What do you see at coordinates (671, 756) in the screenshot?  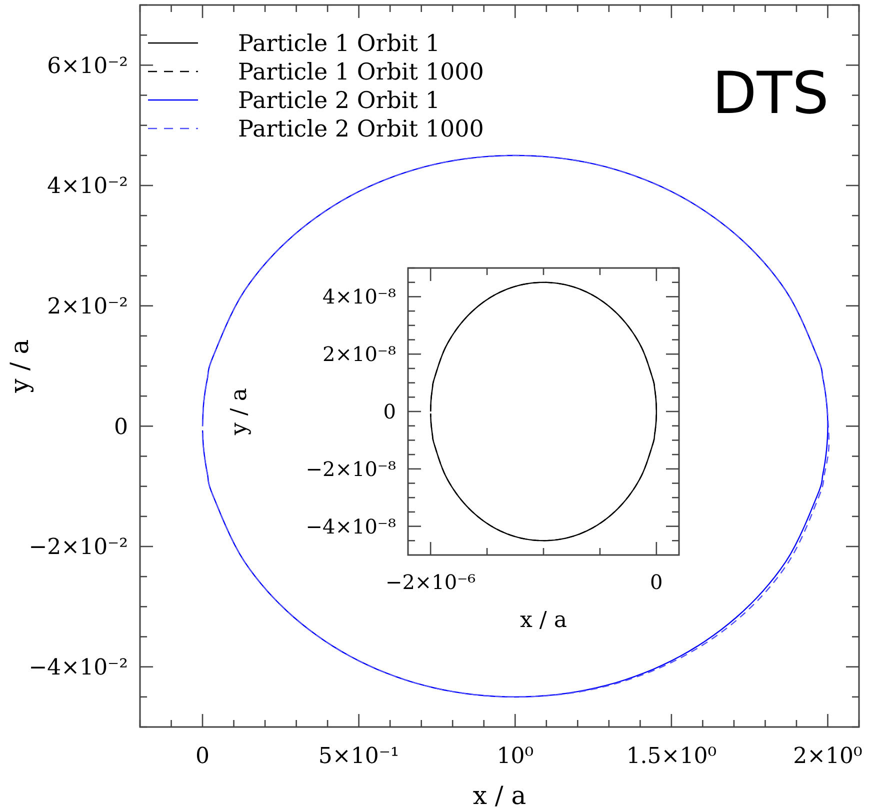 I see `x-tick-label: 1.5×10⁰` at bounding box center [671, 756].